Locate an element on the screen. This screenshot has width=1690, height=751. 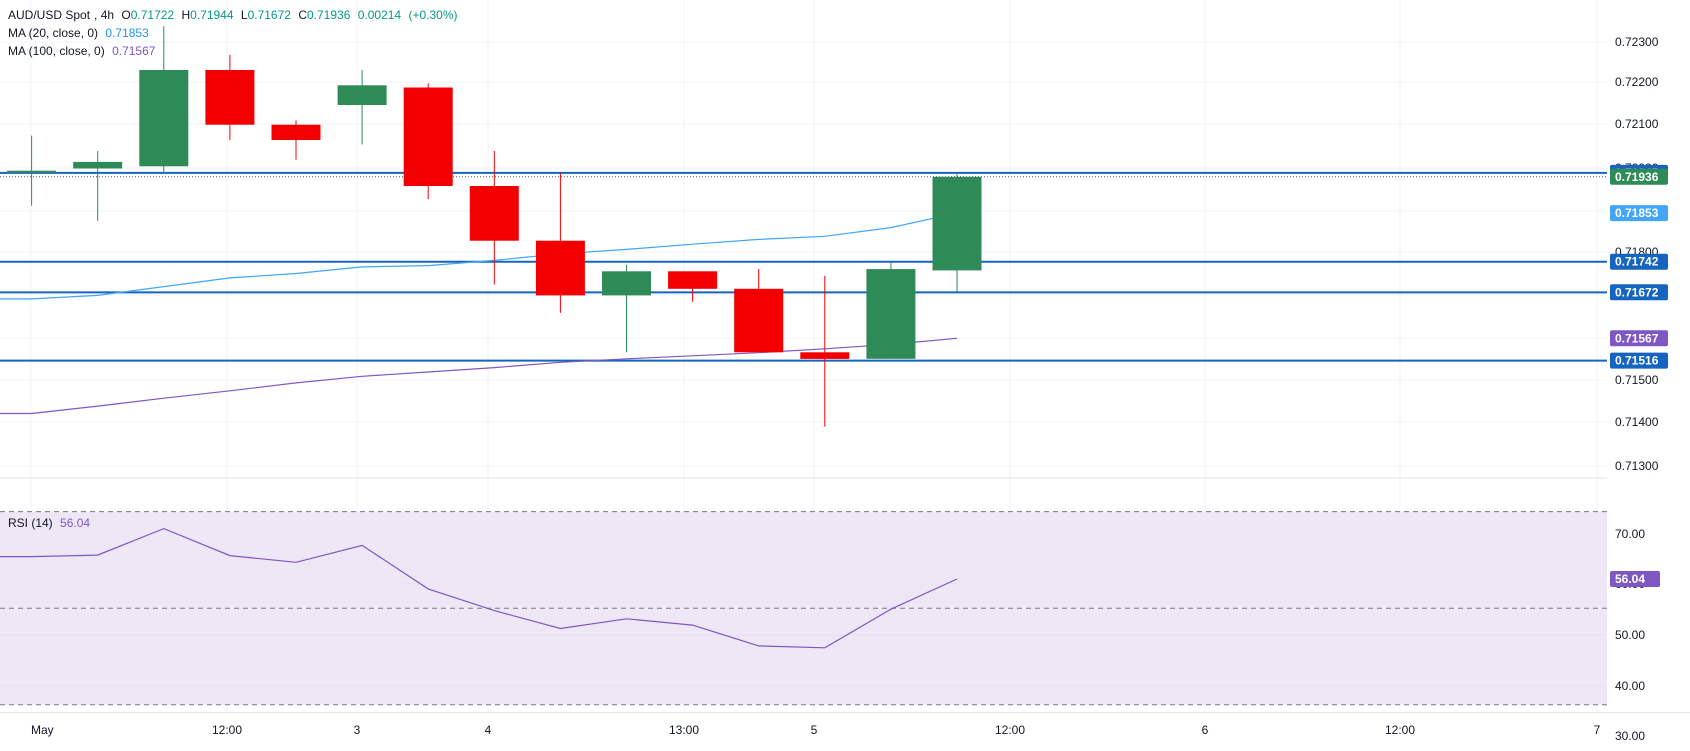
legend-open-value: 0.71722 is located at coordinates (152, 15).